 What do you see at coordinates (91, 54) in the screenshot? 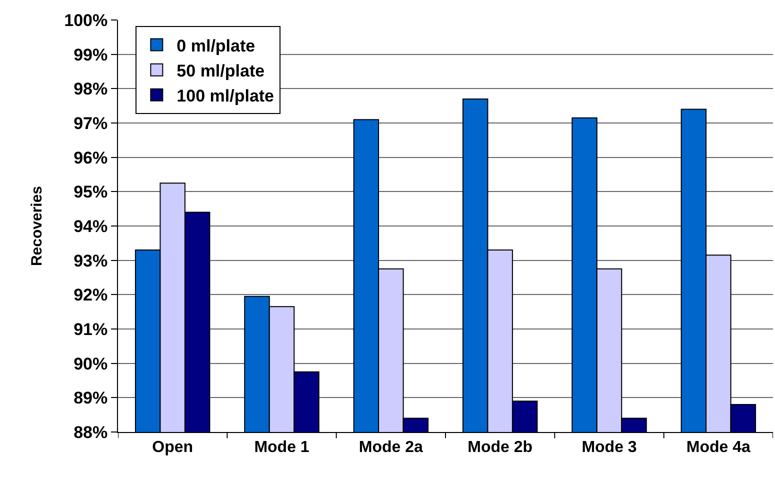
I see `y-tick-label: 99%` at bounding box center [91, 54].